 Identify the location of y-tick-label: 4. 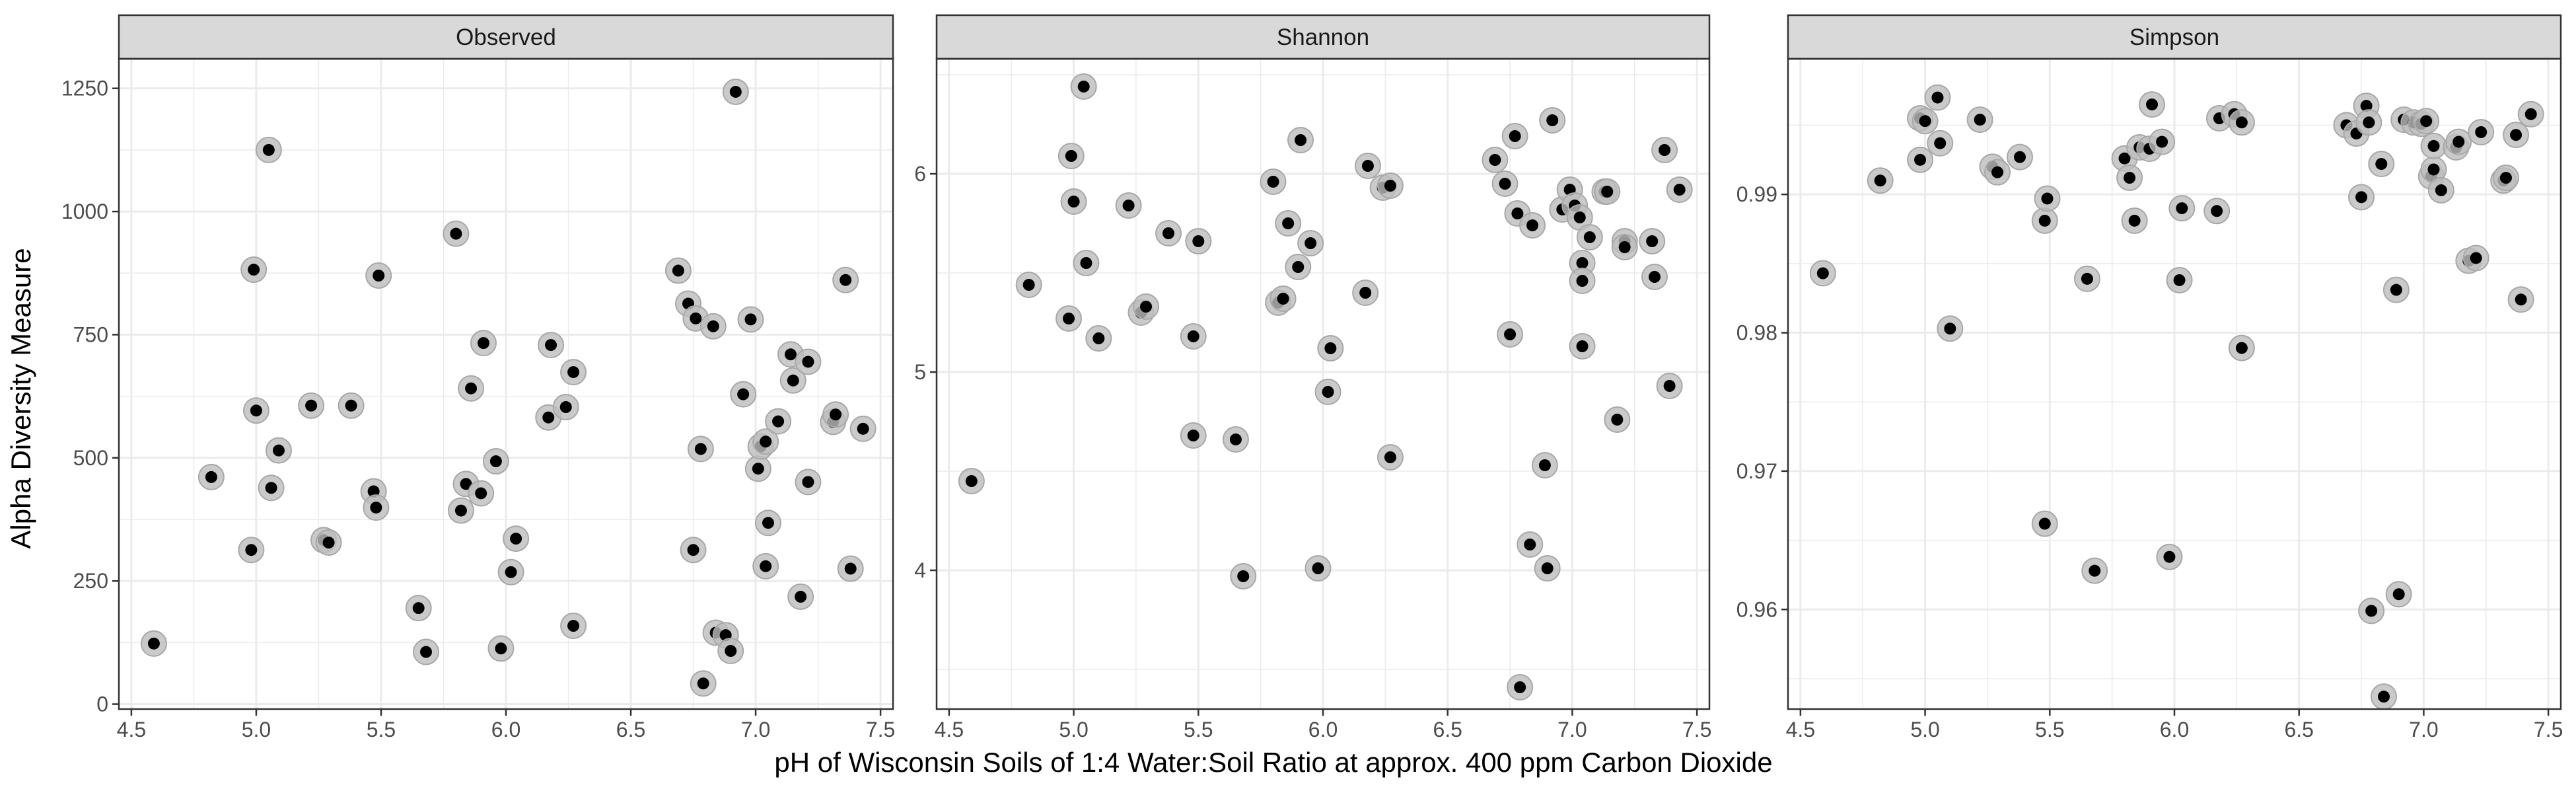
(920, 570).